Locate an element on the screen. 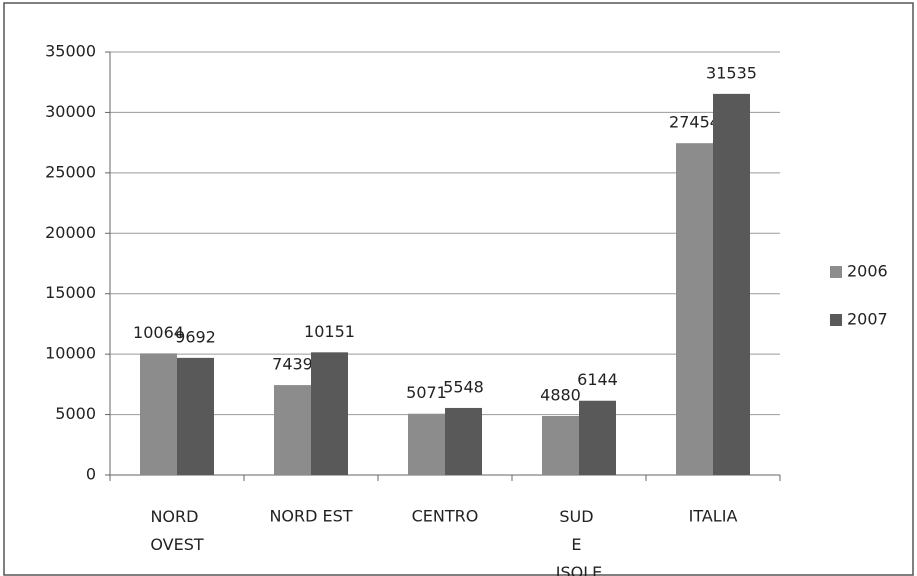 This screenshot has height=576, width=917. x-tick-label: NORD EST is located at coordinates (310, 516).